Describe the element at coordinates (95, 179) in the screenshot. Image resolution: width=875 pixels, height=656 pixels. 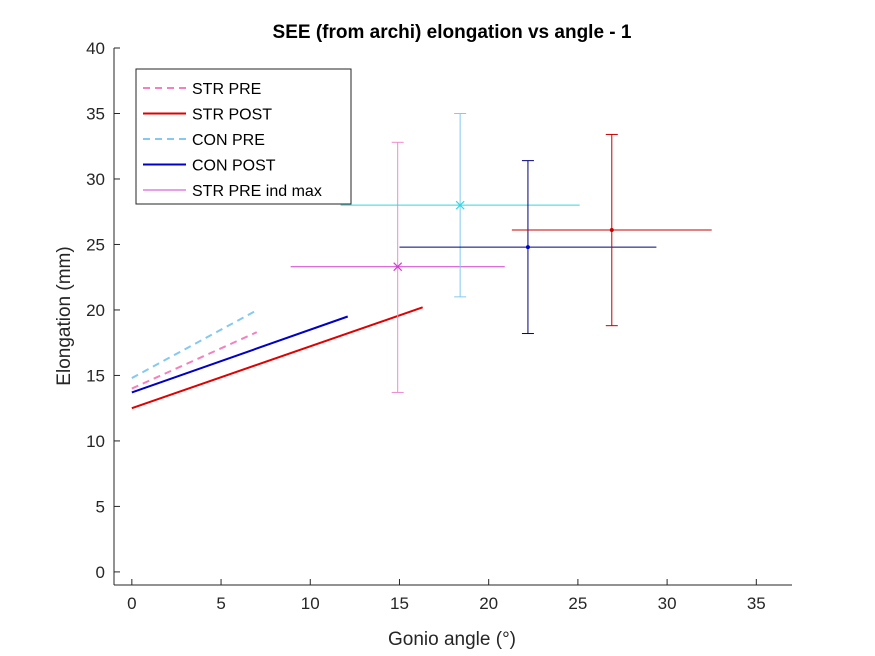
I see `y-tick-label: 30` at that location.